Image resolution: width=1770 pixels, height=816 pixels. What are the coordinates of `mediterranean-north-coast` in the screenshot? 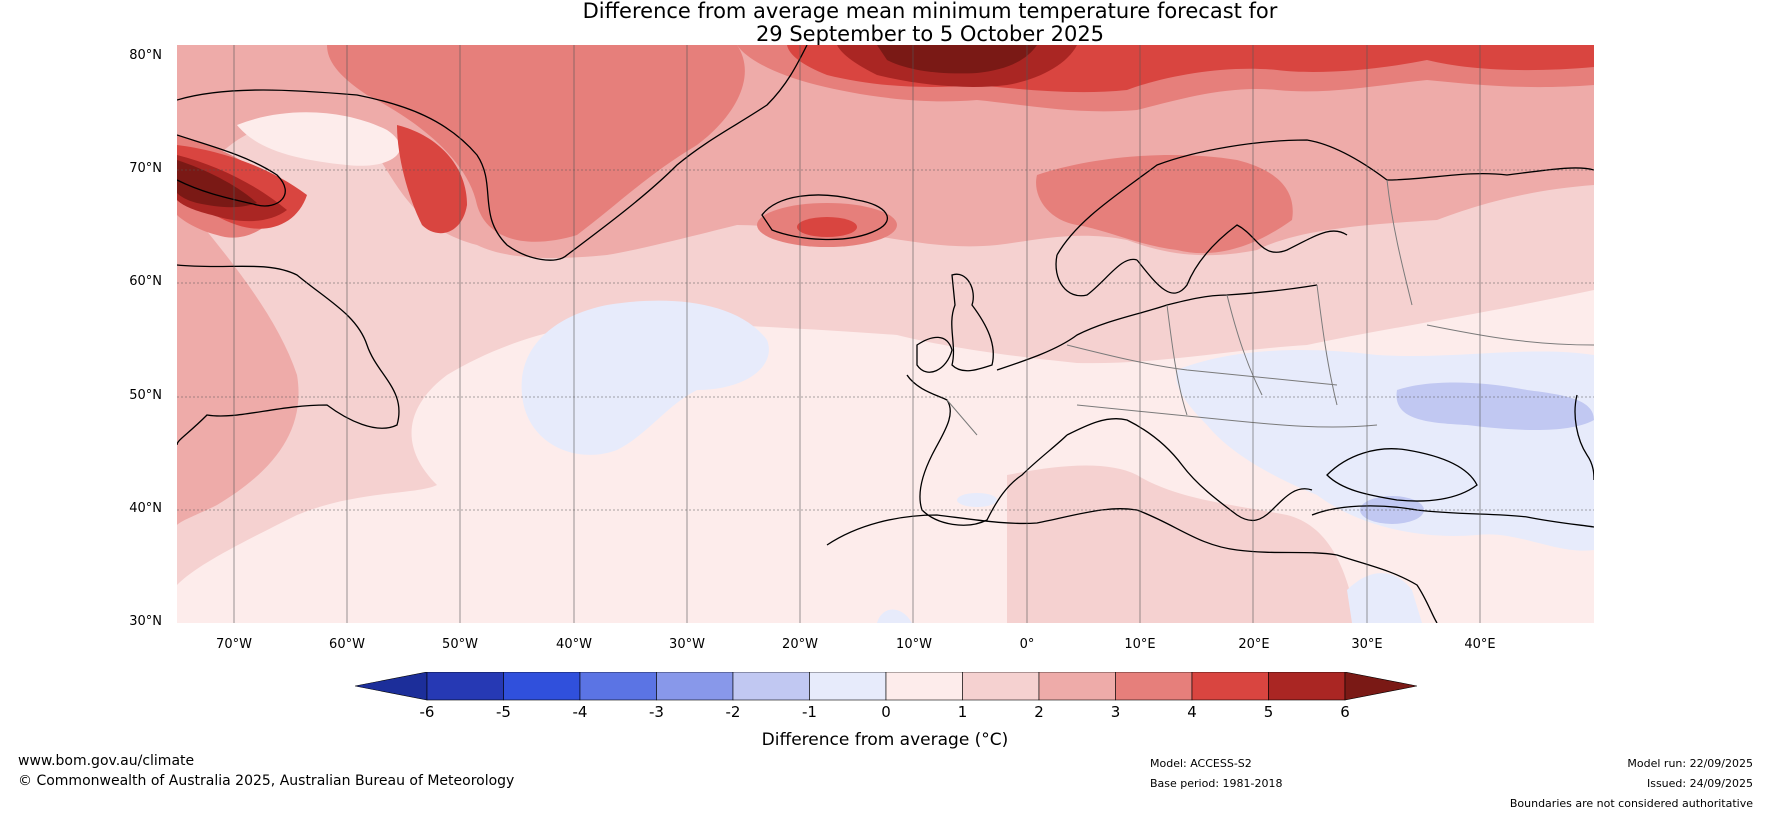 It's located at (1189, 470).